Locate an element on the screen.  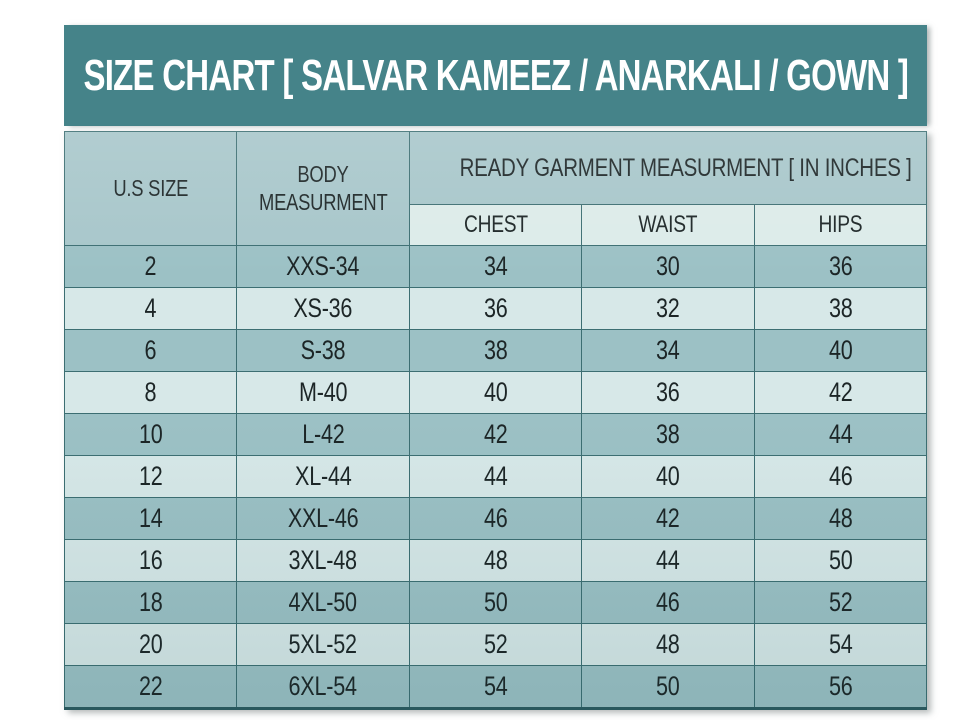
table-cell-value: 6 is located at coordinates (150, 350).